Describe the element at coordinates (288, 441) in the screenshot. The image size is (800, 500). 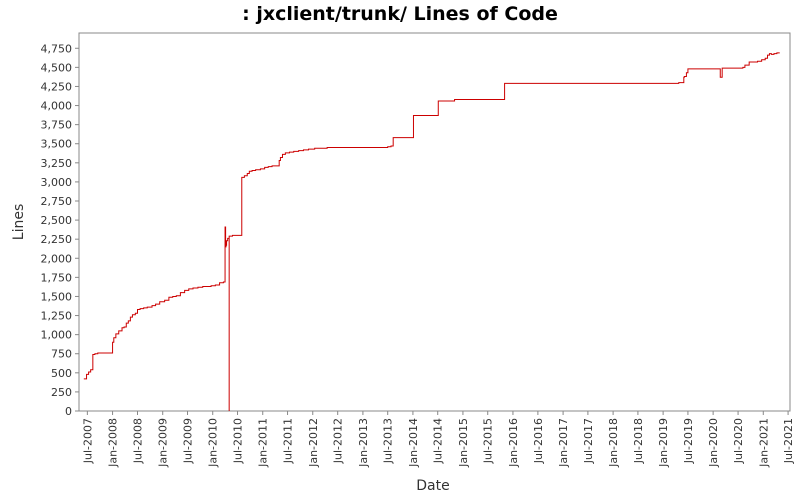
I see `x-tick-label: Jul-2011` at that location.